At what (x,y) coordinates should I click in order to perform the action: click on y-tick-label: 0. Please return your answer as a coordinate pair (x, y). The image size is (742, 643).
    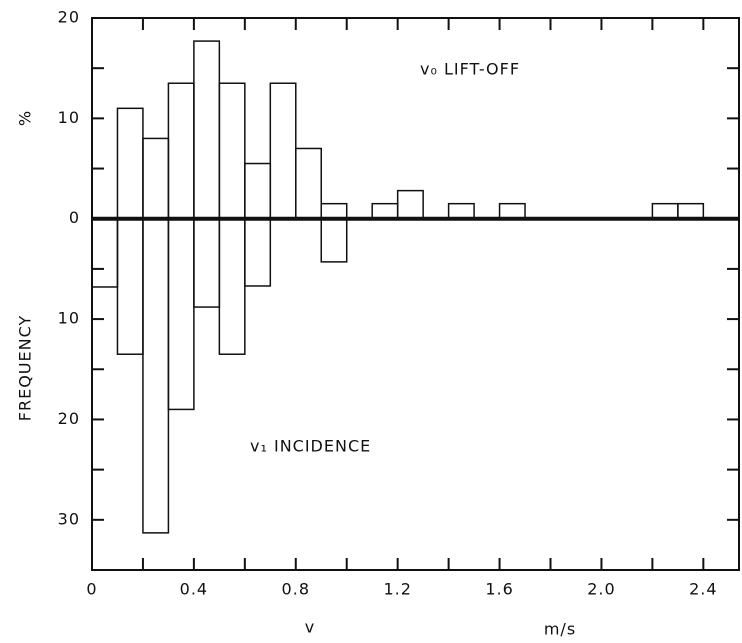
    Looking at the image, I should click on (74, 217).